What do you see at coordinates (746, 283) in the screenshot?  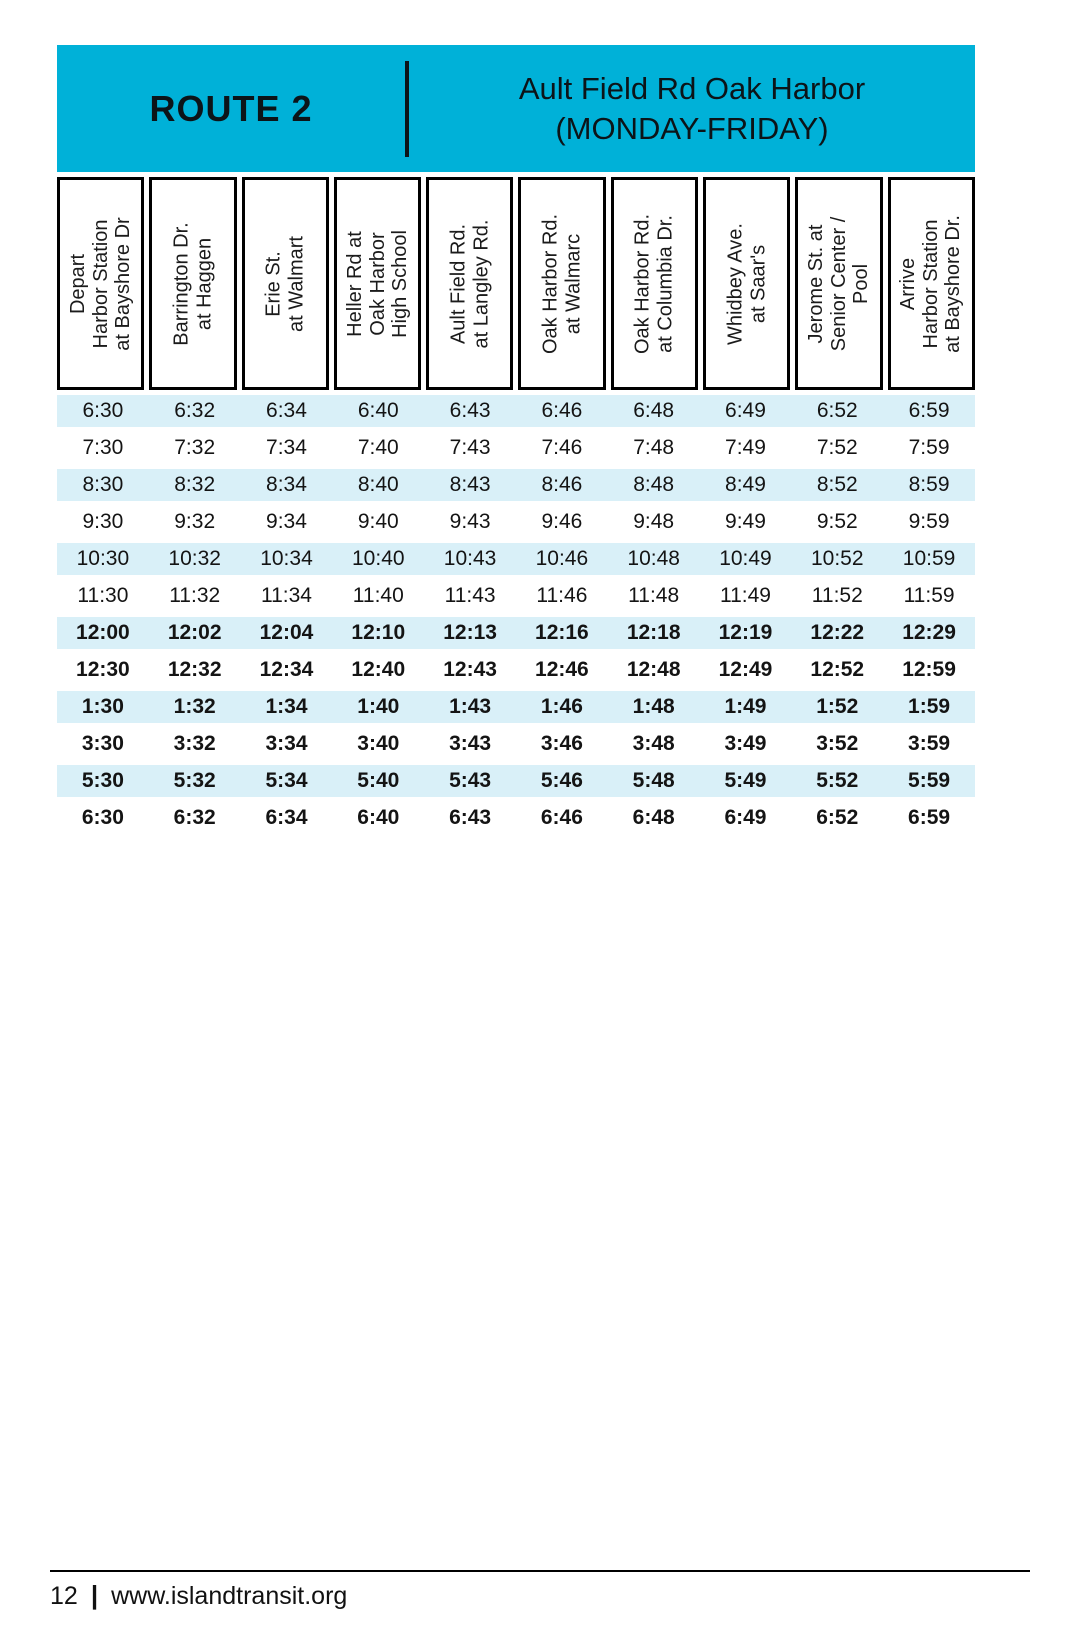 I see `column-header-label: Whidbey Ave. at Saar's` at bounding box center [746, 283].